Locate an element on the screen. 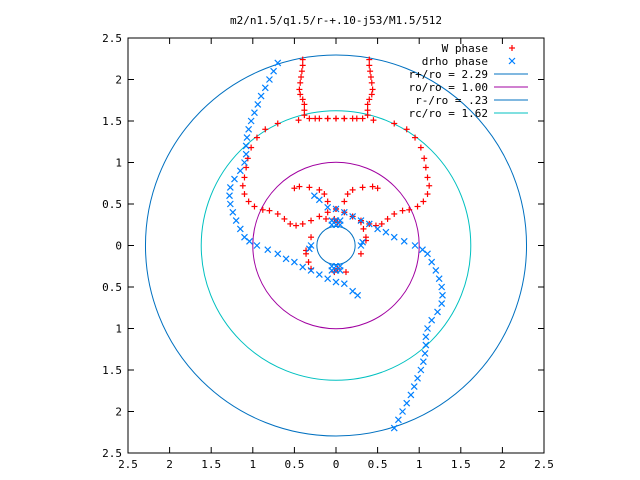 Image resolution: width=640 pixels, height=480 pixels. x-tick-label-3: 1 is located at coordinates (252, 464).